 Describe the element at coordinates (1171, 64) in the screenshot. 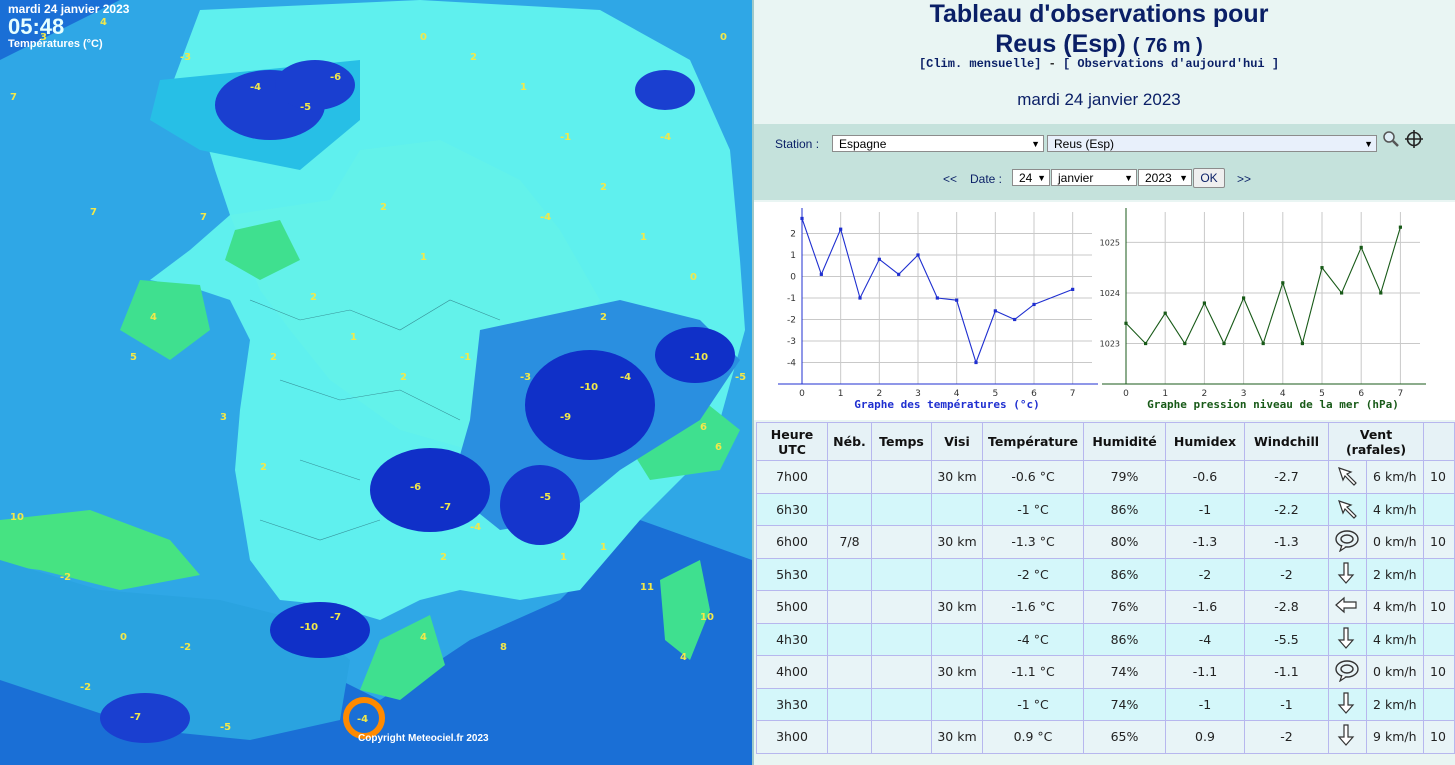

I see `link-today-observations: [ Observations d'aujourd'hui ]` at that location.